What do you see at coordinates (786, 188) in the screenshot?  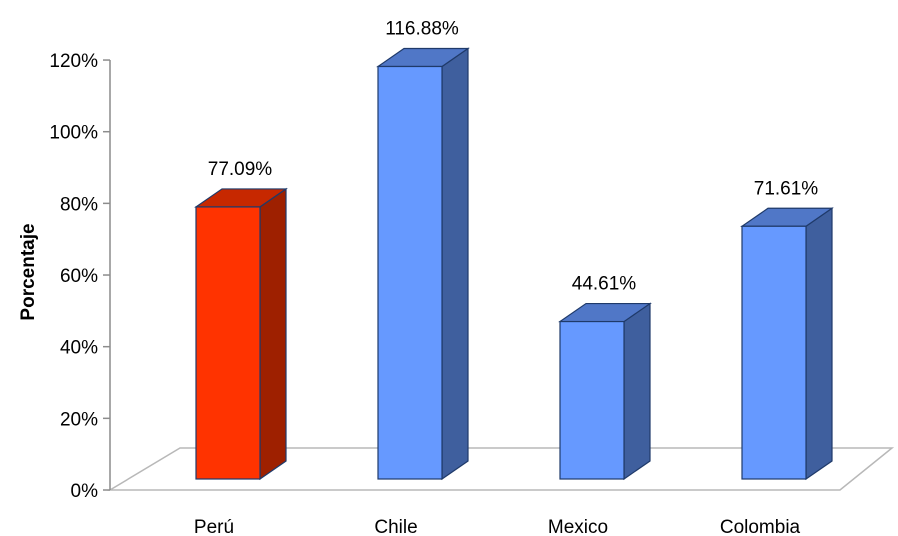 I see `data-label: 71.61%` at bounding box center [786, 188].